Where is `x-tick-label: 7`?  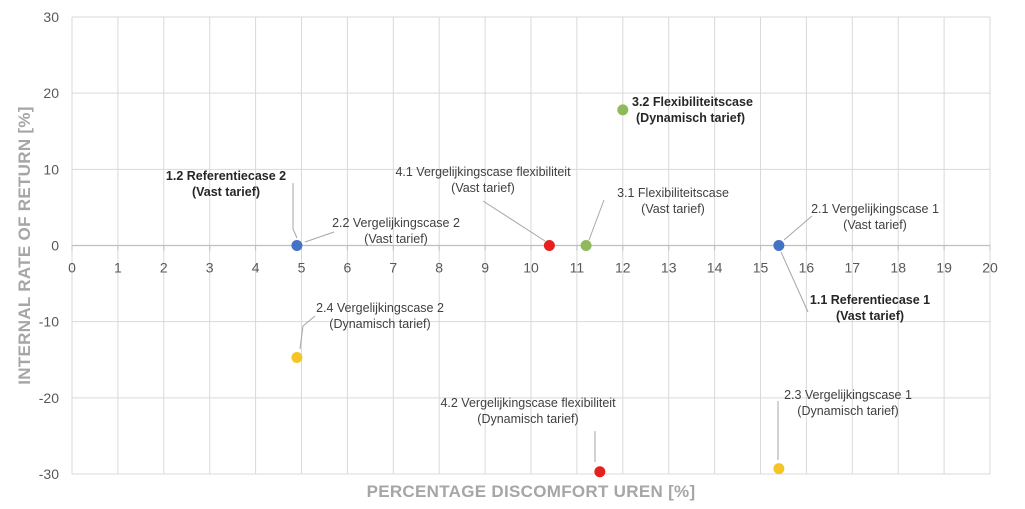 x-tick-label: 7 is located at coordinates (393, 268).